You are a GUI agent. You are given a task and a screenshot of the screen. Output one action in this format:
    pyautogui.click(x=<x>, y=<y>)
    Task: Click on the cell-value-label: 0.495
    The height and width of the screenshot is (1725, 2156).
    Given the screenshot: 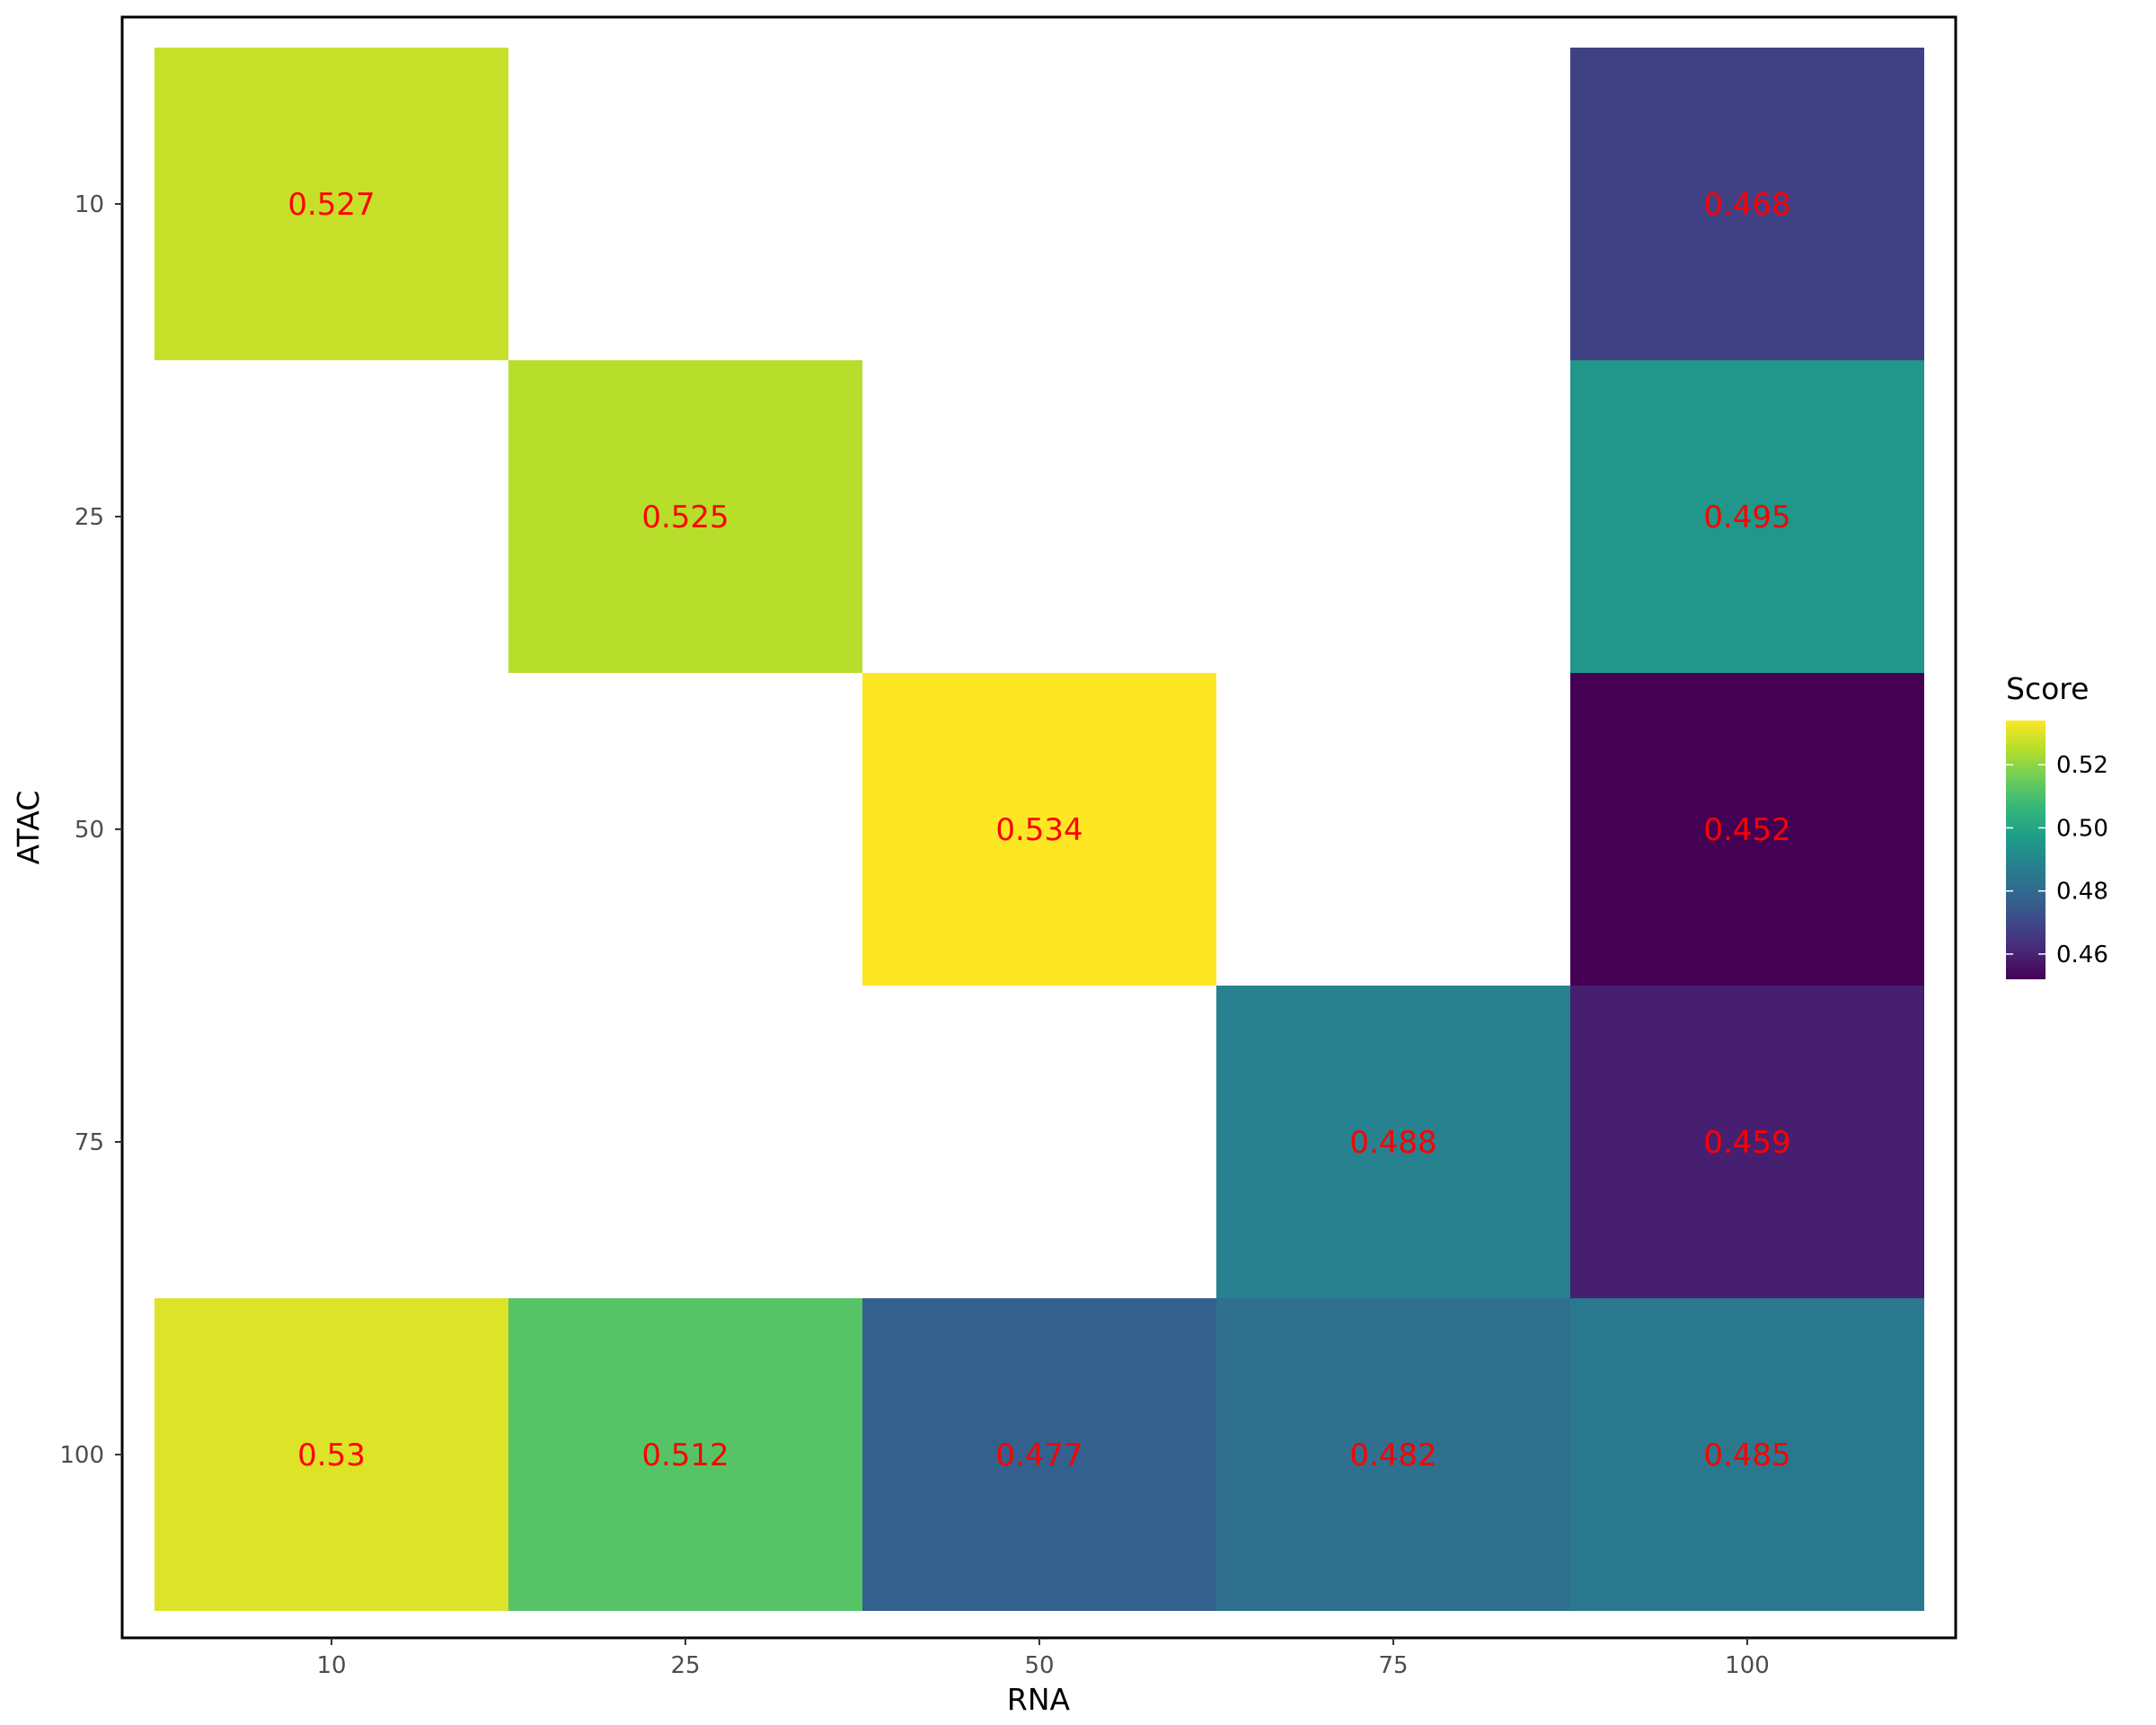 What is the action you would take?
    pyautogui.click(x=1746, y=517)
    